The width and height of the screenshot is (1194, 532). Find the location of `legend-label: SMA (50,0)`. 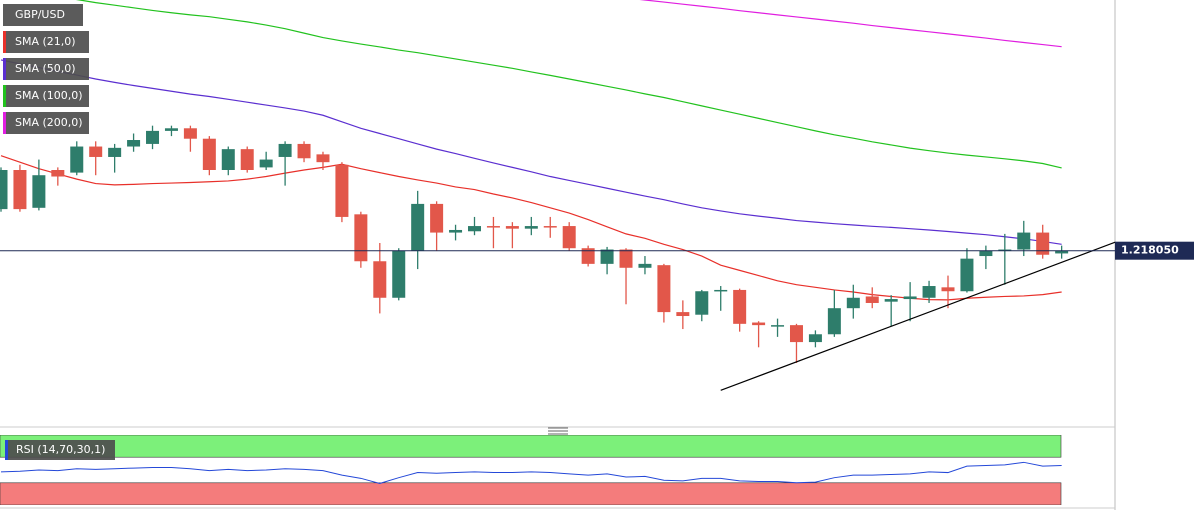

legend-label: SMA (50,0) is located at coordinates (45, 68).